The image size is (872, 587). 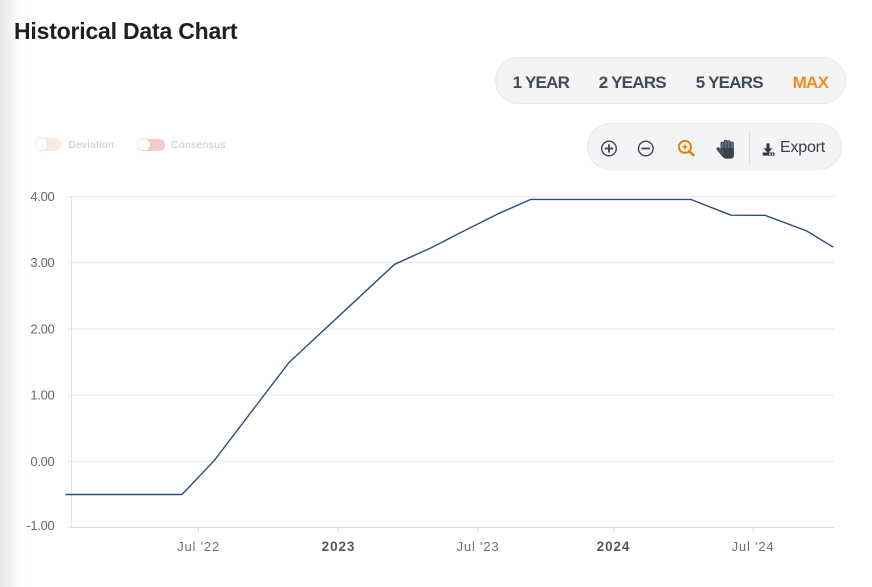 What do you see at coordinates (42, 196) in the screenshot?
I see `svg-text: 4.00` at bounding box center [42, 196].